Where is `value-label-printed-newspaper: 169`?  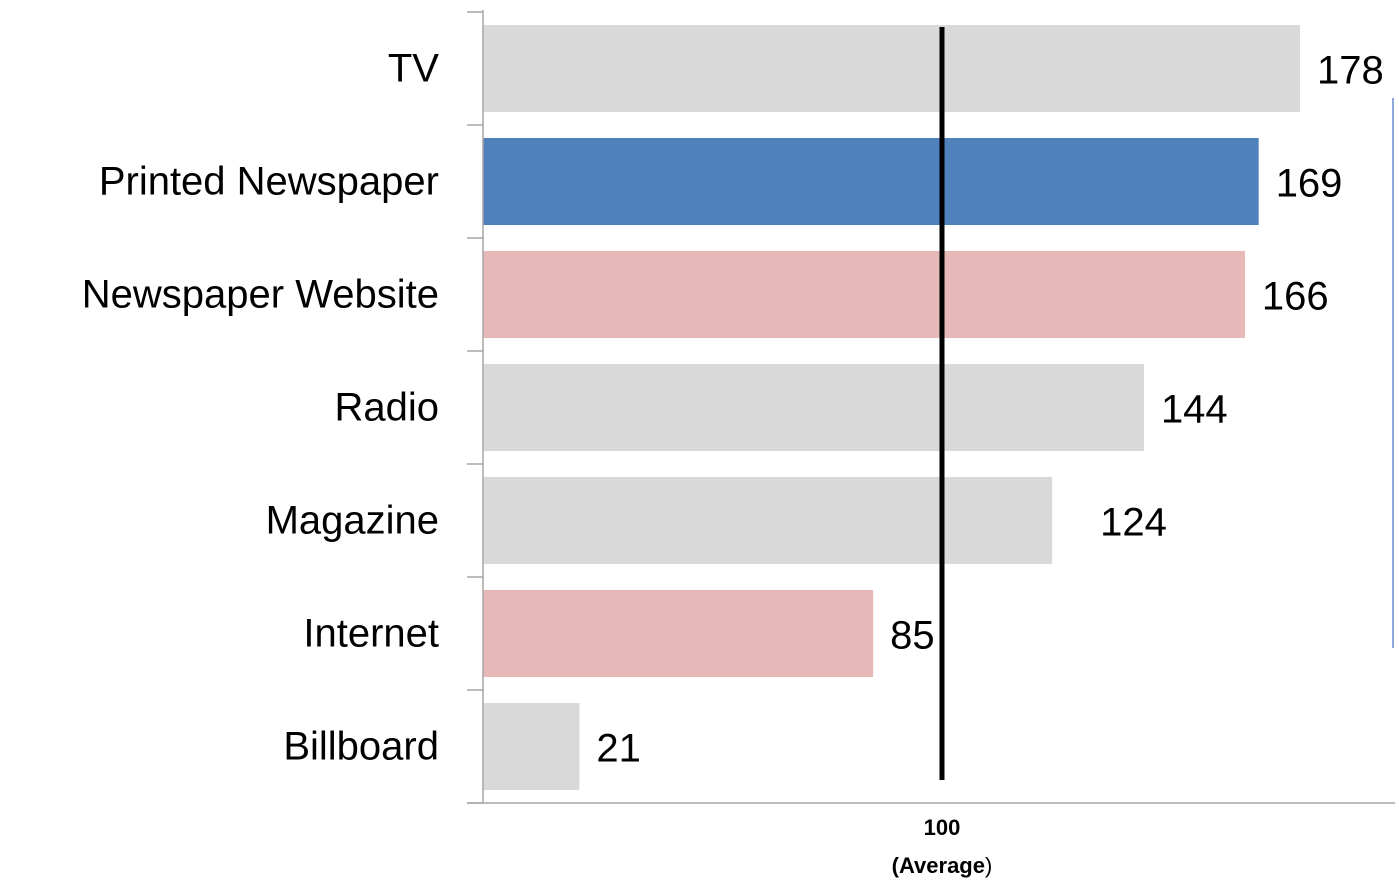
value-label-printed-newspaper: 169 is located at coordinates (1309, 184).